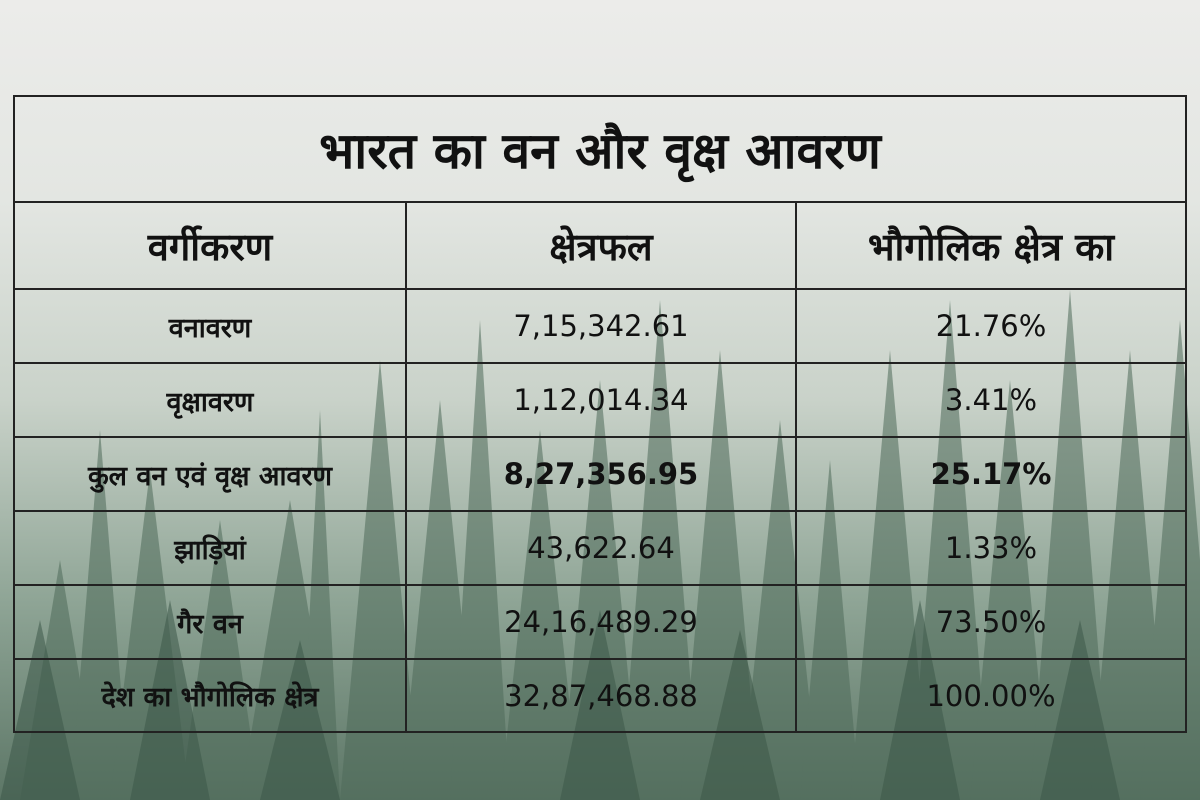 The width and height of the screenshot is (1200, 800). I want to click on row-area: 8,27,356.95, so click(602, 474).